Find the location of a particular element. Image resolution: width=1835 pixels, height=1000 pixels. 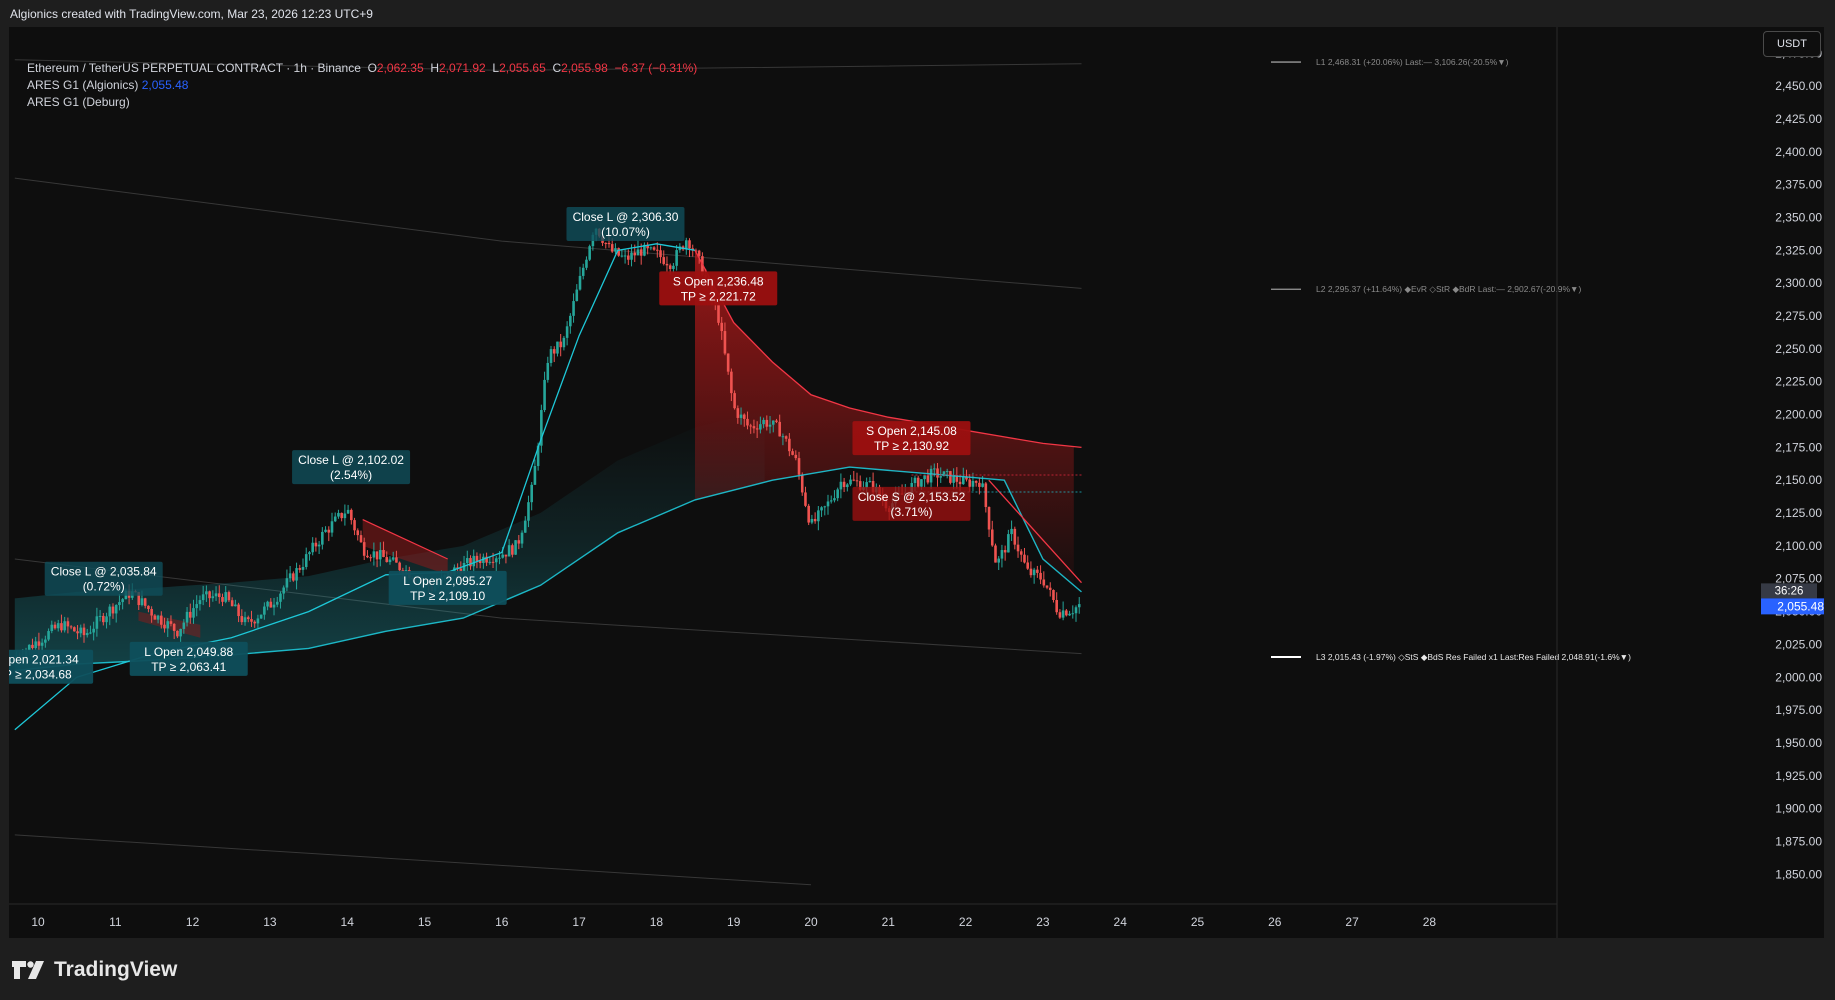

price-tick-label: 2,400.00 is located at coordinates (1798, 152).